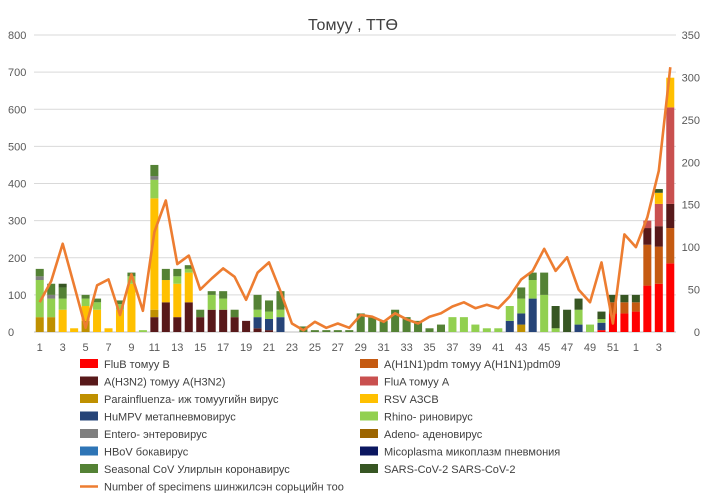 The width and height of the screenshot is (706, 500). I want to click on y2-tick-label: 150, so click(691, 206).